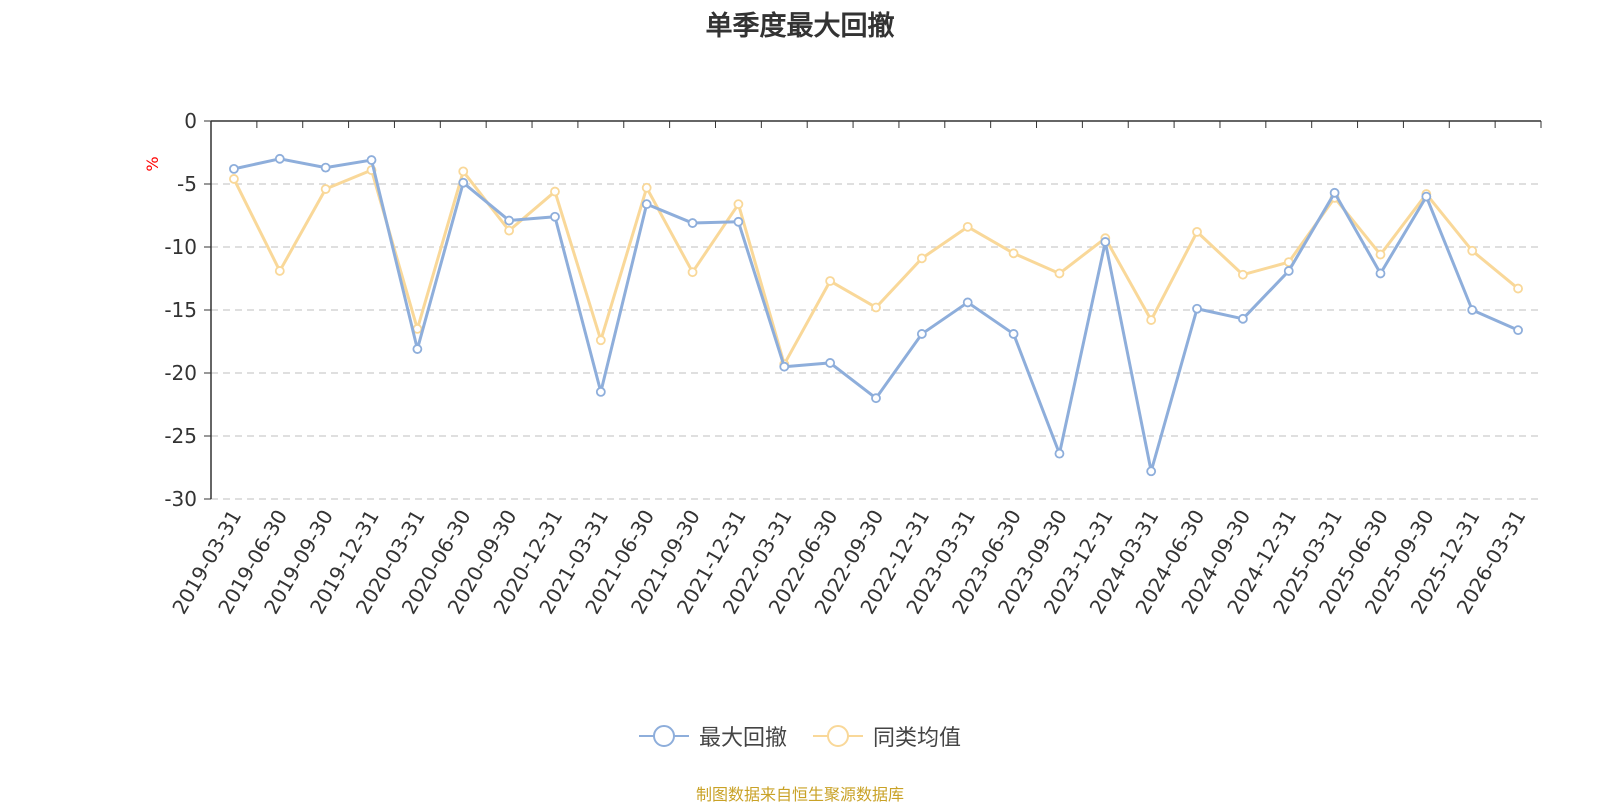 Image resolution: width=1600 pixels, height=805 pixels. I want to click on legend-symbol-max-drawdown, so click(663, 736).